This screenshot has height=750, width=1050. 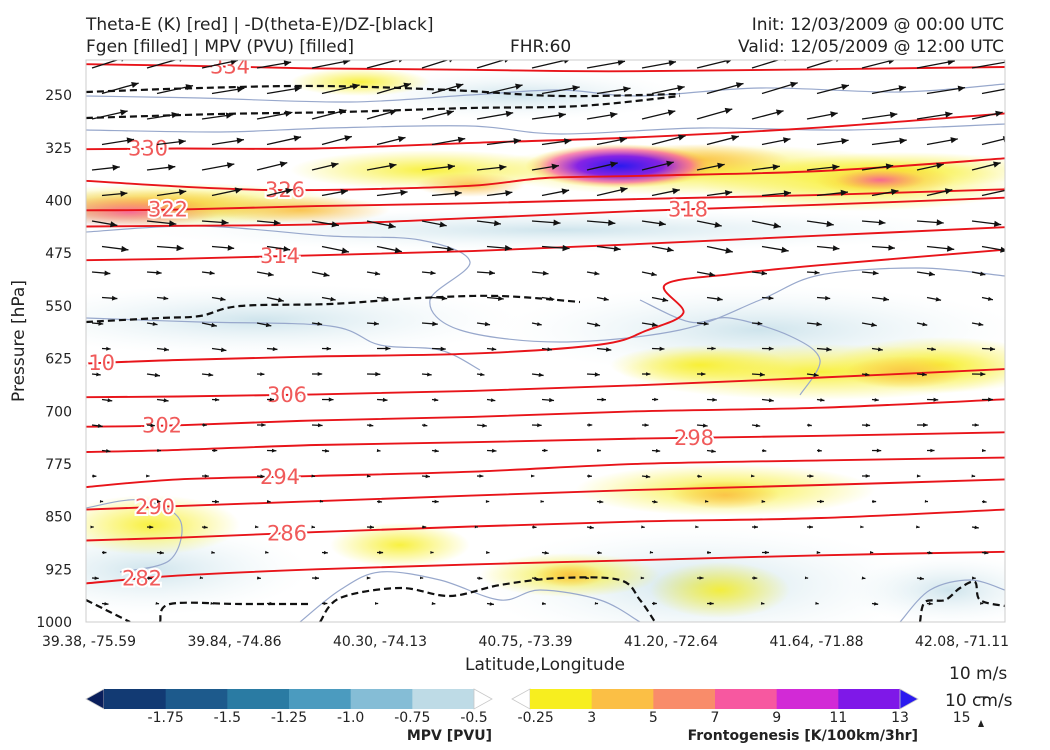 What do you see at coordinates (280, 256) in the screenshot?
I see `theta-e-label-314: 314` at bounding box center [280, 256].